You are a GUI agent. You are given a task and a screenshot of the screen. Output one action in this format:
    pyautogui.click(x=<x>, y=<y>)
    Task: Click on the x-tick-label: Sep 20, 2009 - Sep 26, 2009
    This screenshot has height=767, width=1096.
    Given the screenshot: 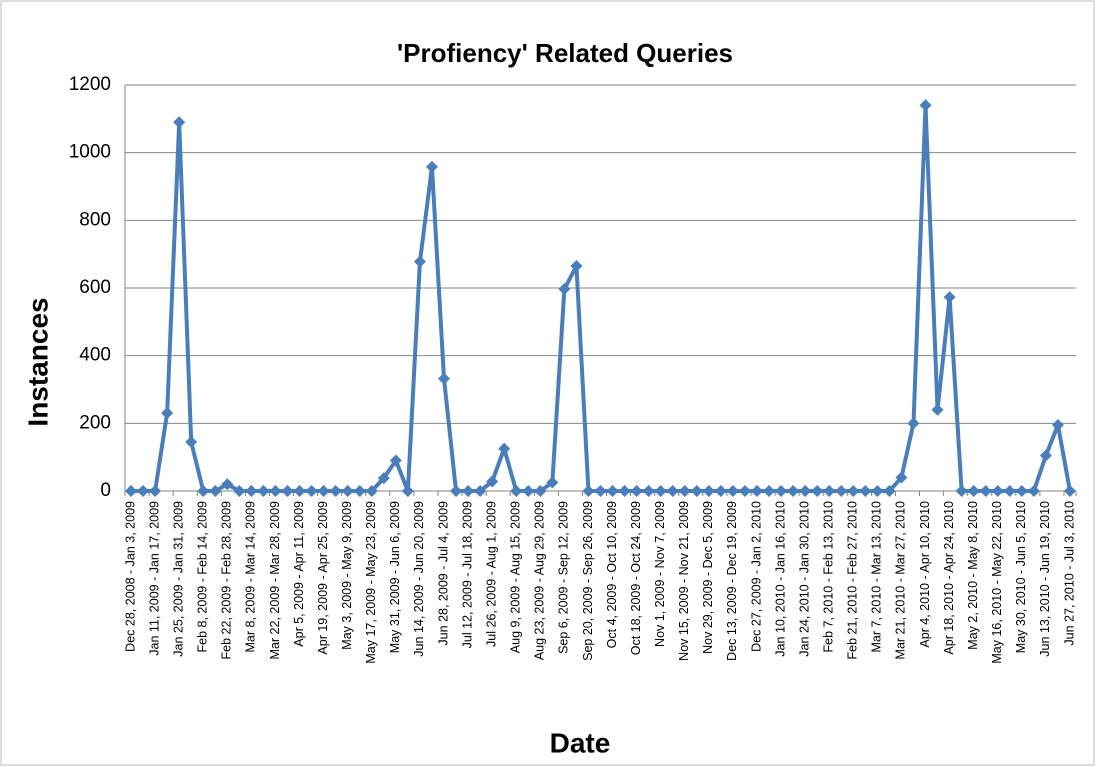 What is the action you would take?
    pyautogui.click(x=588, y=581)
    